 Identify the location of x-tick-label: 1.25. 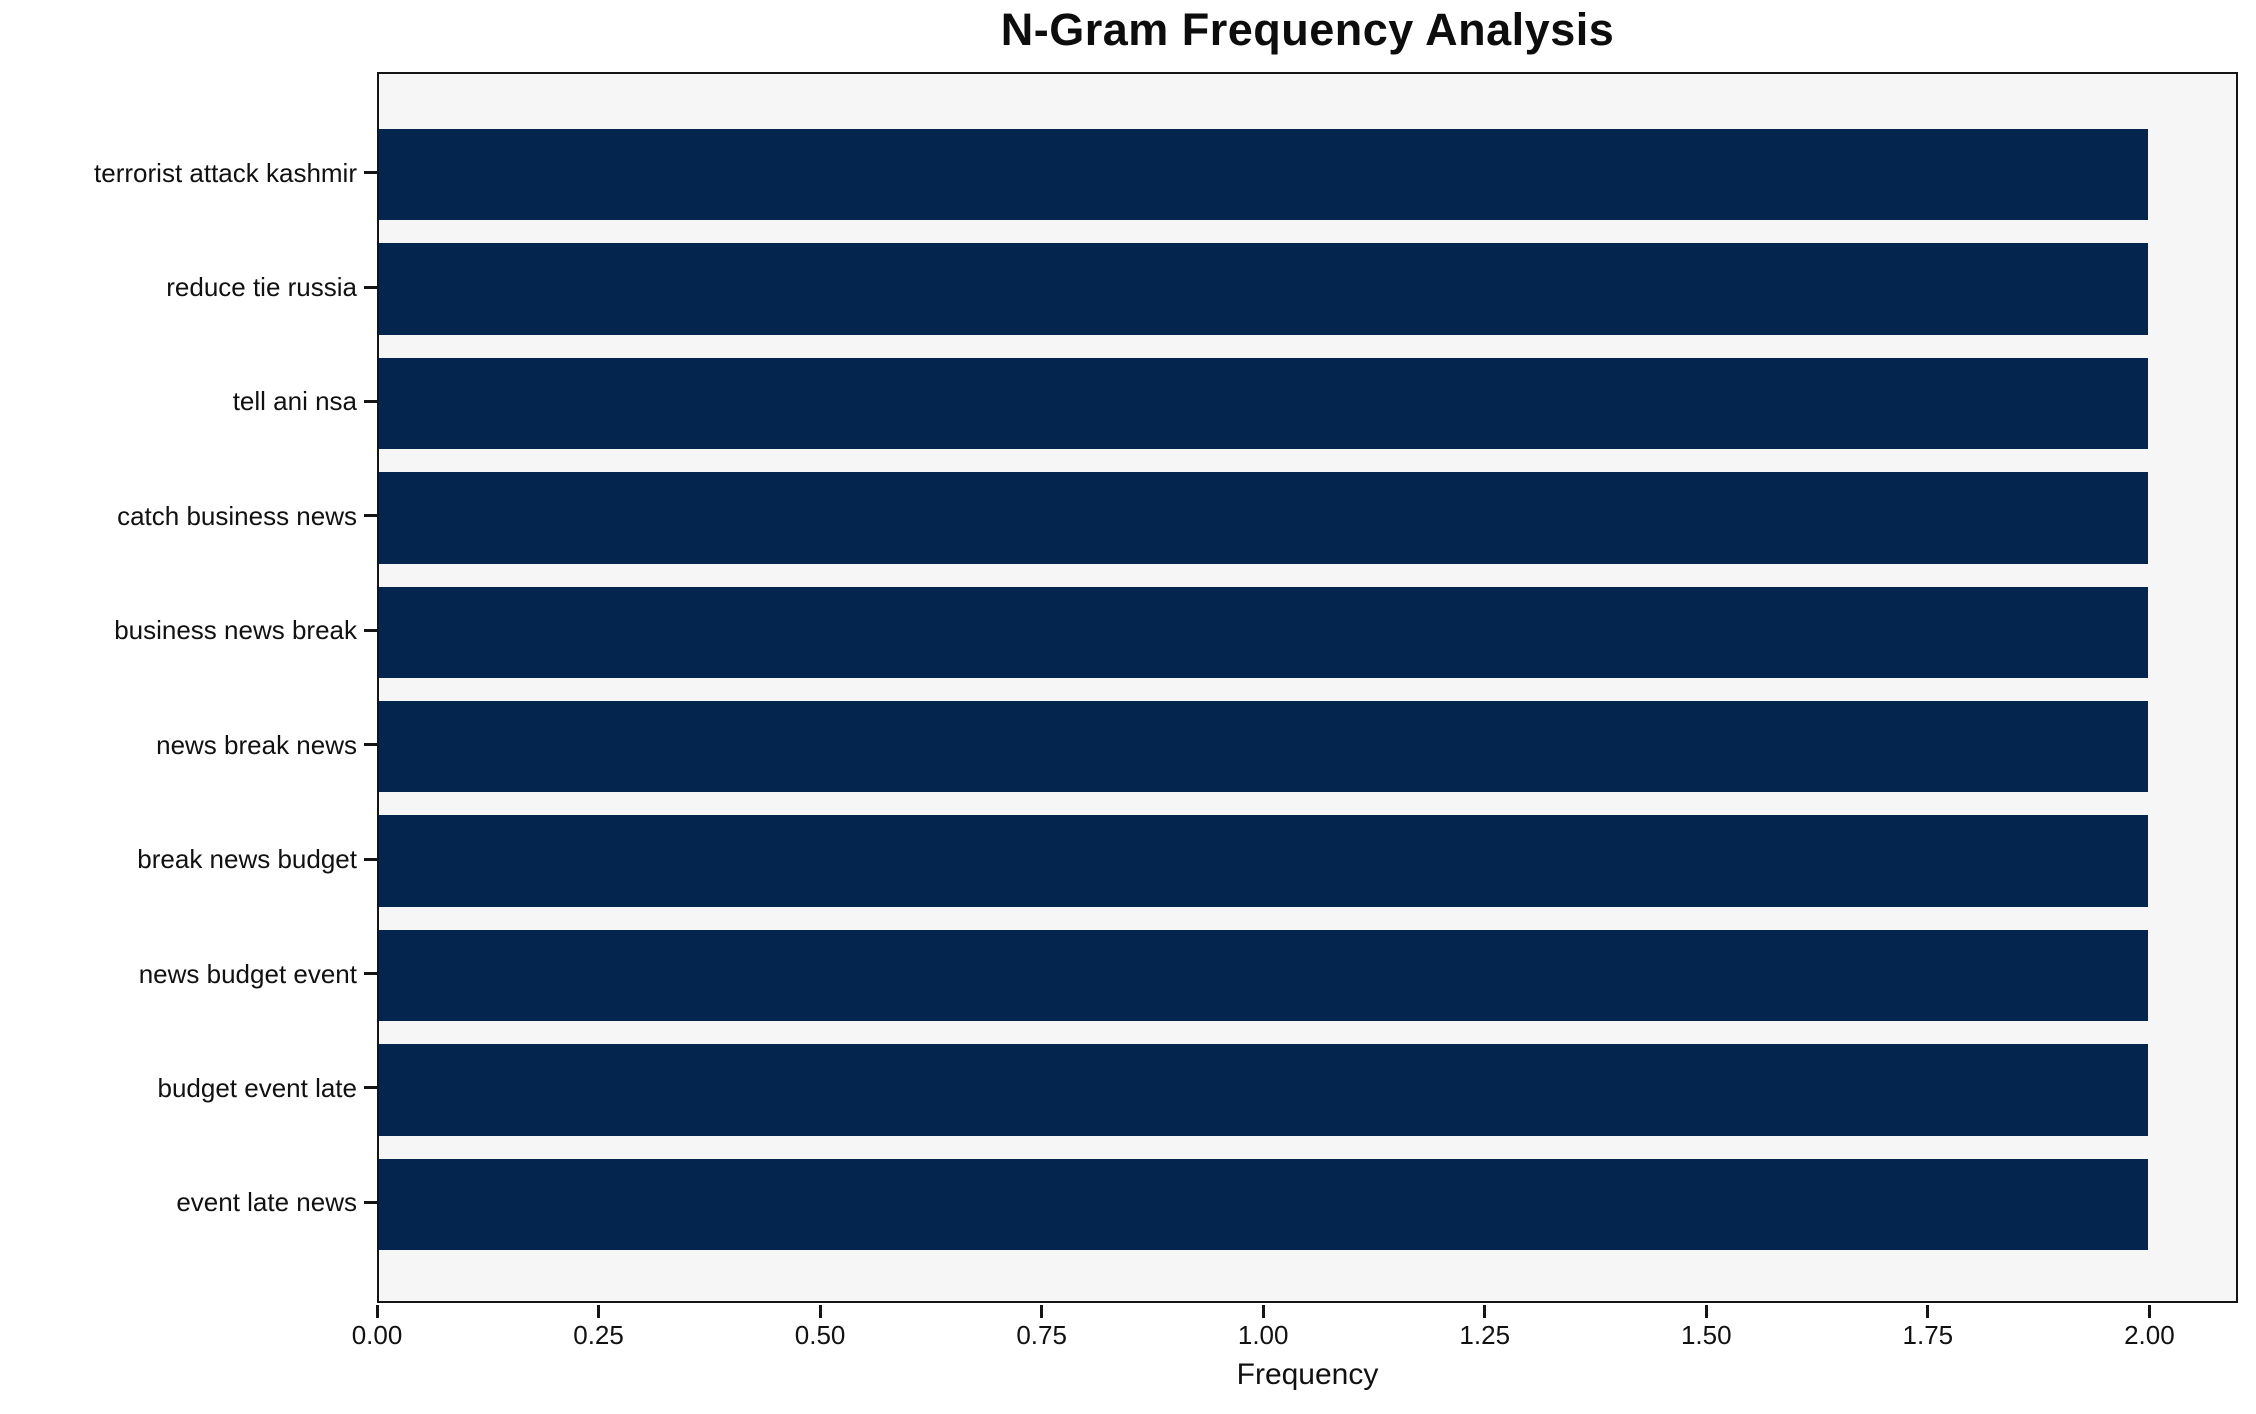
(1485, 1335).